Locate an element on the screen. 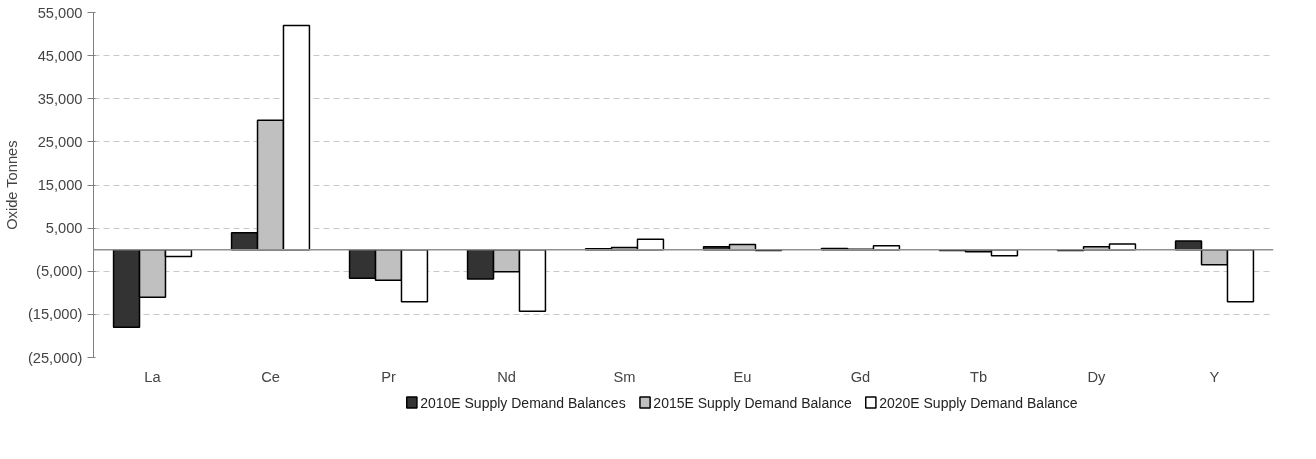 This screenshot has width=1316, height=459. y-tick-label: (5,000) is located at coordinates (59, 271).